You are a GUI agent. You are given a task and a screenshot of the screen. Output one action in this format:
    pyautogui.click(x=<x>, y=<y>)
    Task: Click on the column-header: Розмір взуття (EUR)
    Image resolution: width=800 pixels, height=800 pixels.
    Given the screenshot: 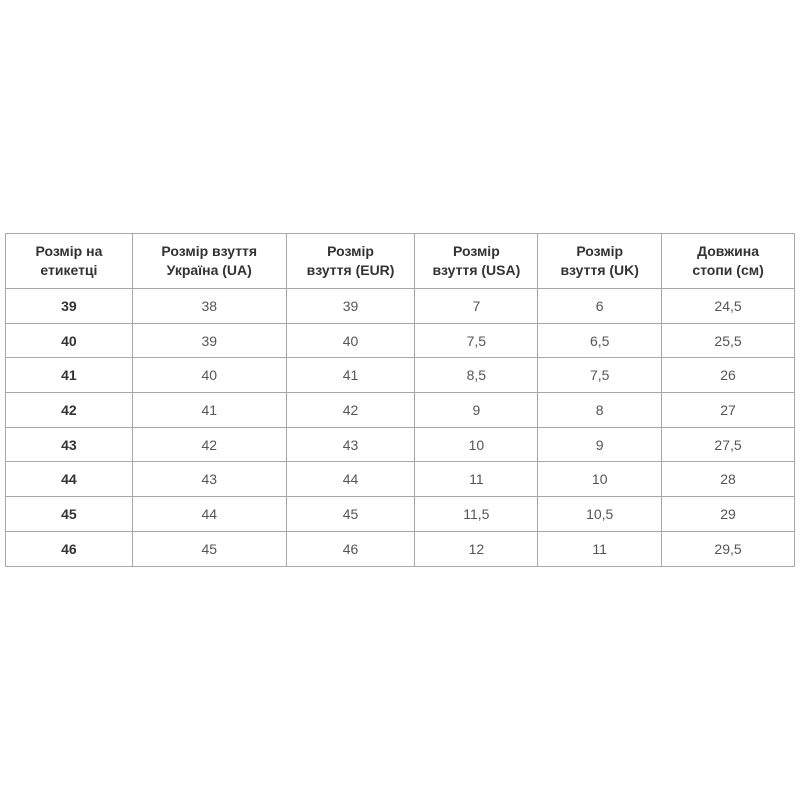 What is the action you would take?
    pyautogui.click(x=350, y=261)
    